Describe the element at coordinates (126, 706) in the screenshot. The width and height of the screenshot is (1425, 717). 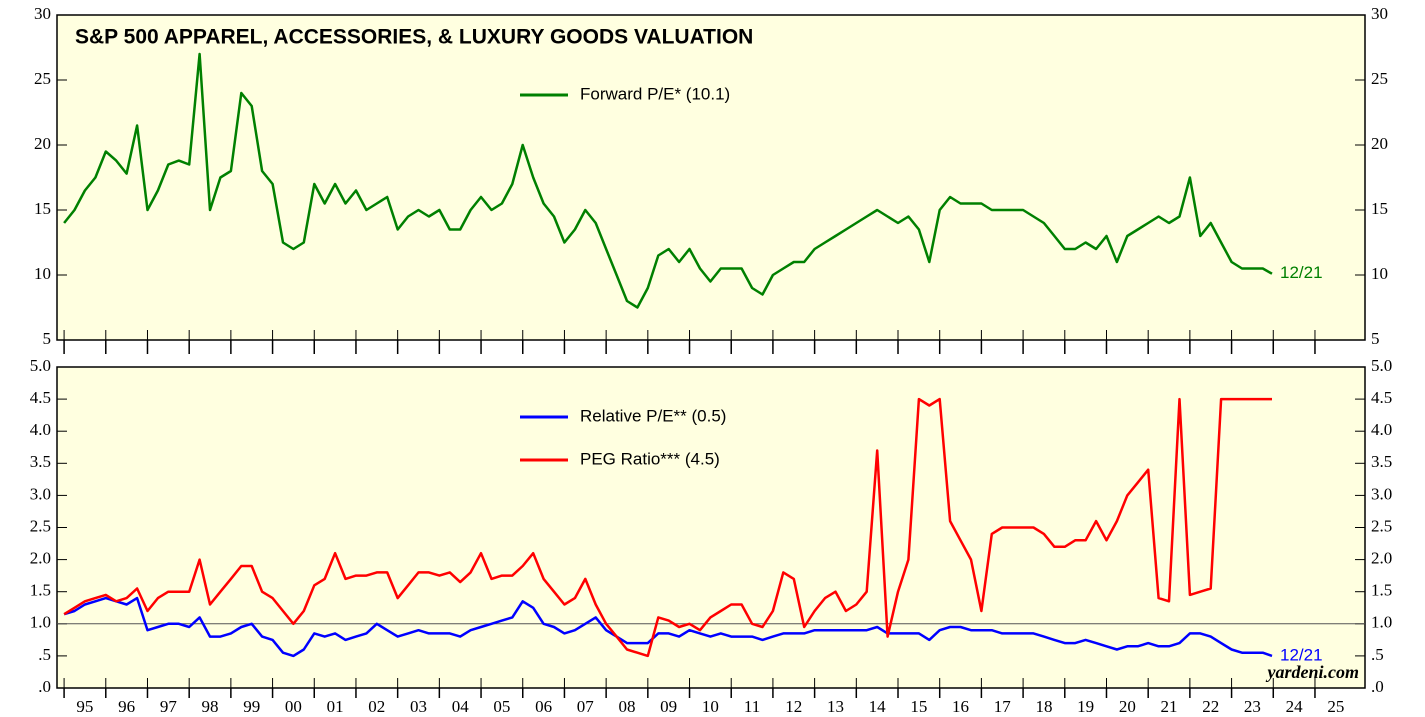
I see `x-tick-label: 96` at that location.